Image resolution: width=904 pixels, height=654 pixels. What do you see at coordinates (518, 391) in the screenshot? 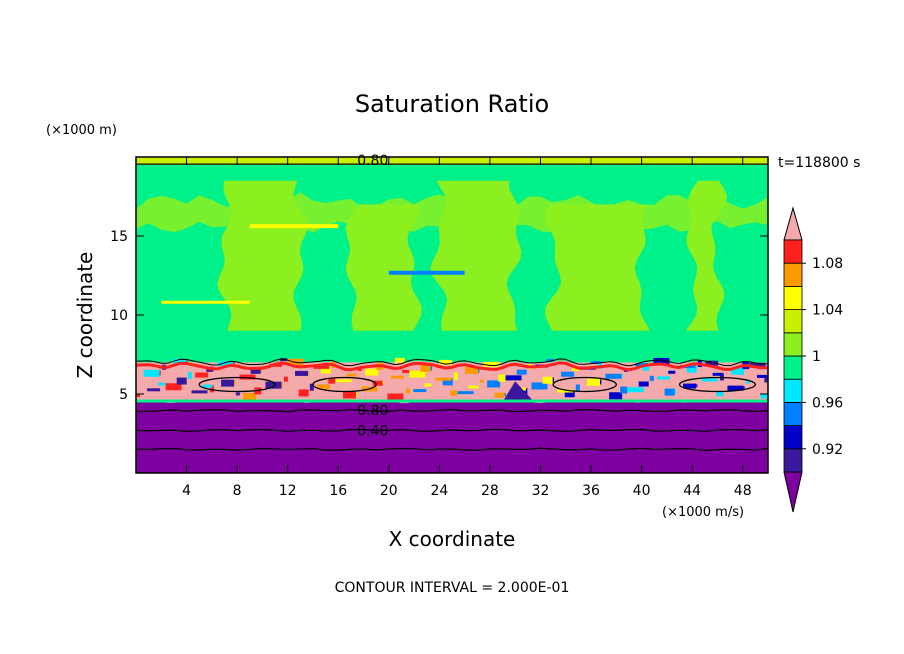
I see `dry-intrusion` at bounding box center [518, 391].